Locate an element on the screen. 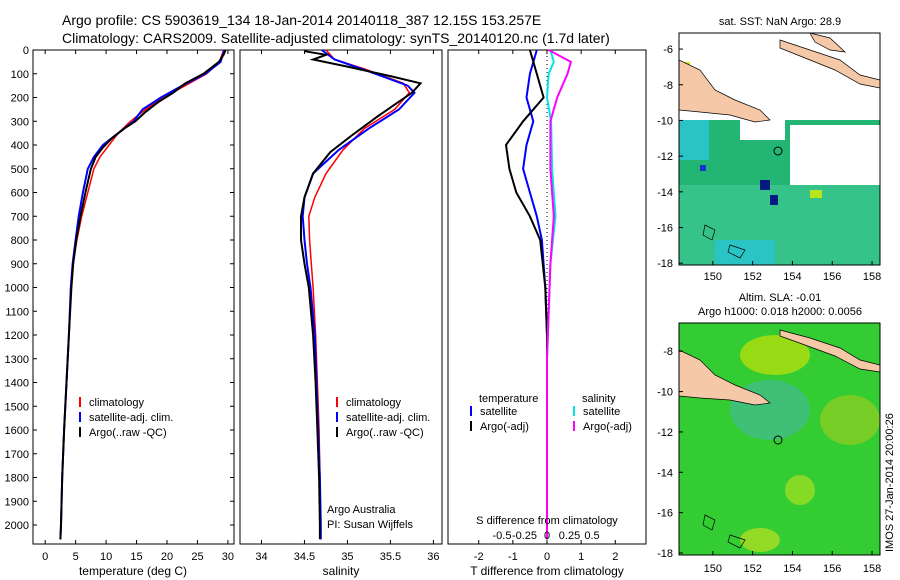 The image size is (900, 580). x-tick-label: -2 is located at coordinates (479, 557).